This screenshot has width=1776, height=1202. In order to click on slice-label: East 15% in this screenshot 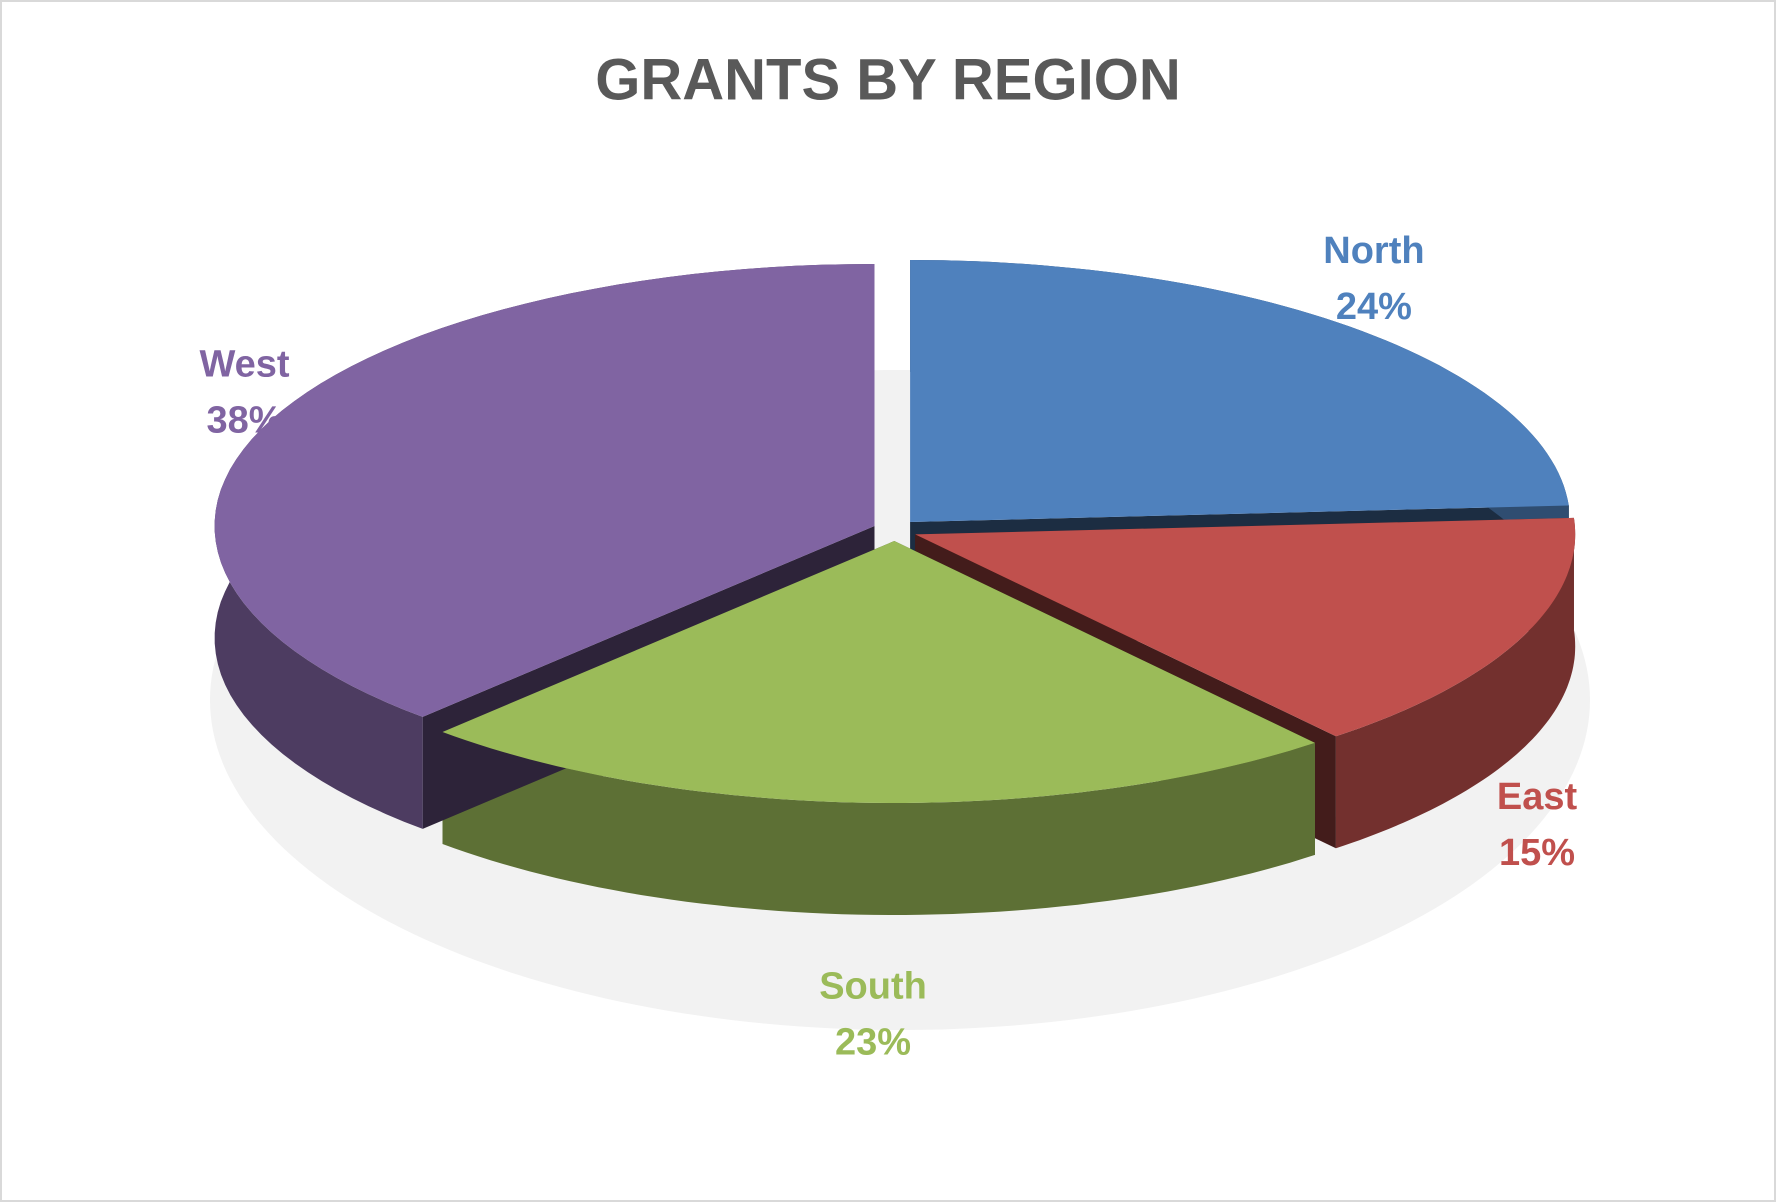, I will do `click(1537, 825)`.